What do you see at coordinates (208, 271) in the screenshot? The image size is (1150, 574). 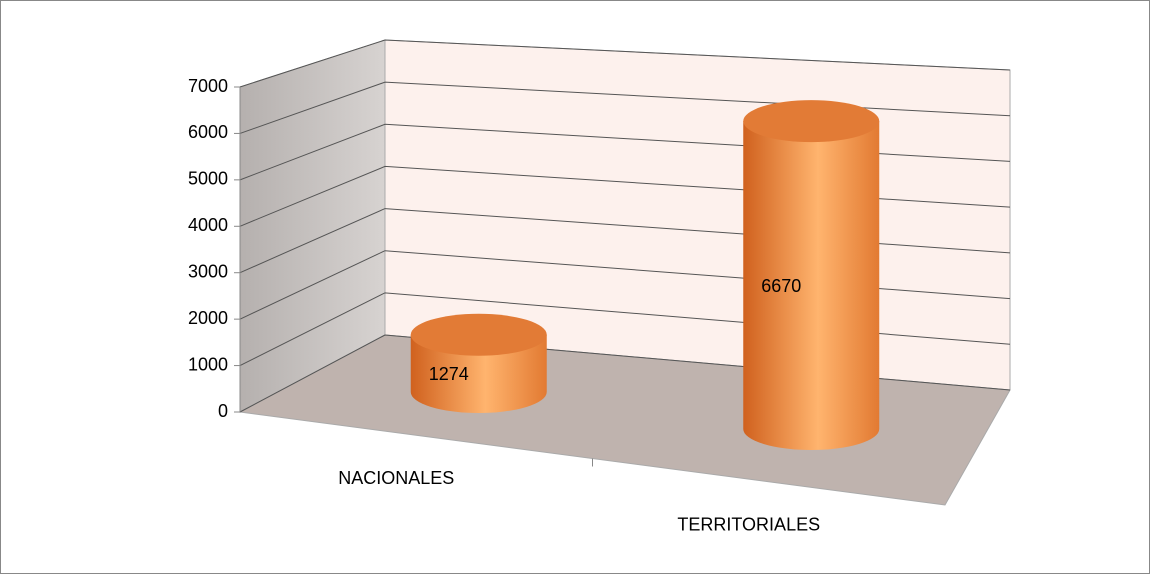 I see `y-tick-label: 3000` at bounding box center [208, 271].